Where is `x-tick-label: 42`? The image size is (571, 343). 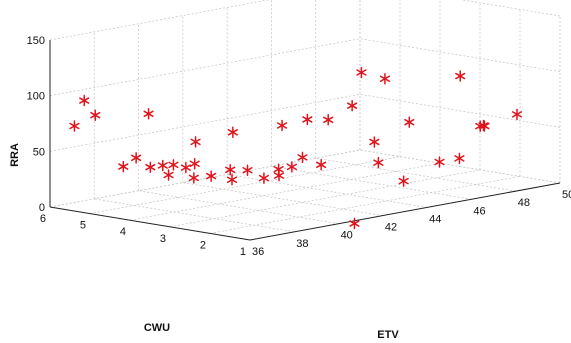
x-tick-label: 42 is located at coordinates (391, 228).